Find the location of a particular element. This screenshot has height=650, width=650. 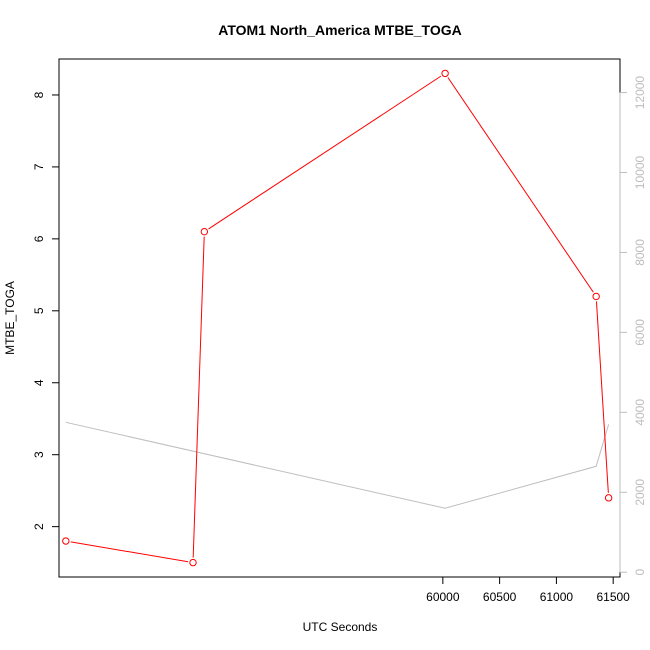

y-tick-label: 7 is located at coordinates (39, 166).